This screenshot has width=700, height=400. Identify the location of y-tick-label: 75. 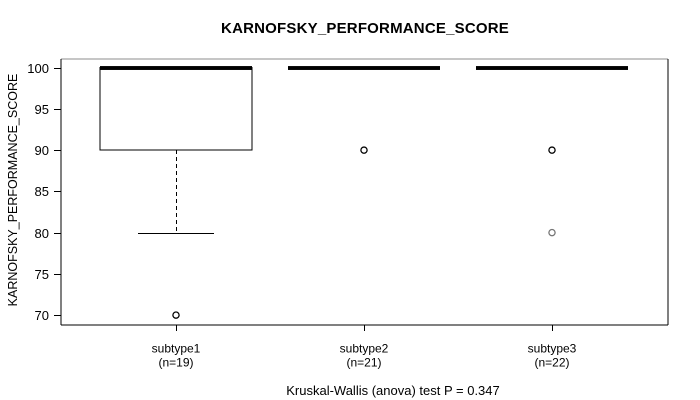
(42, 274).